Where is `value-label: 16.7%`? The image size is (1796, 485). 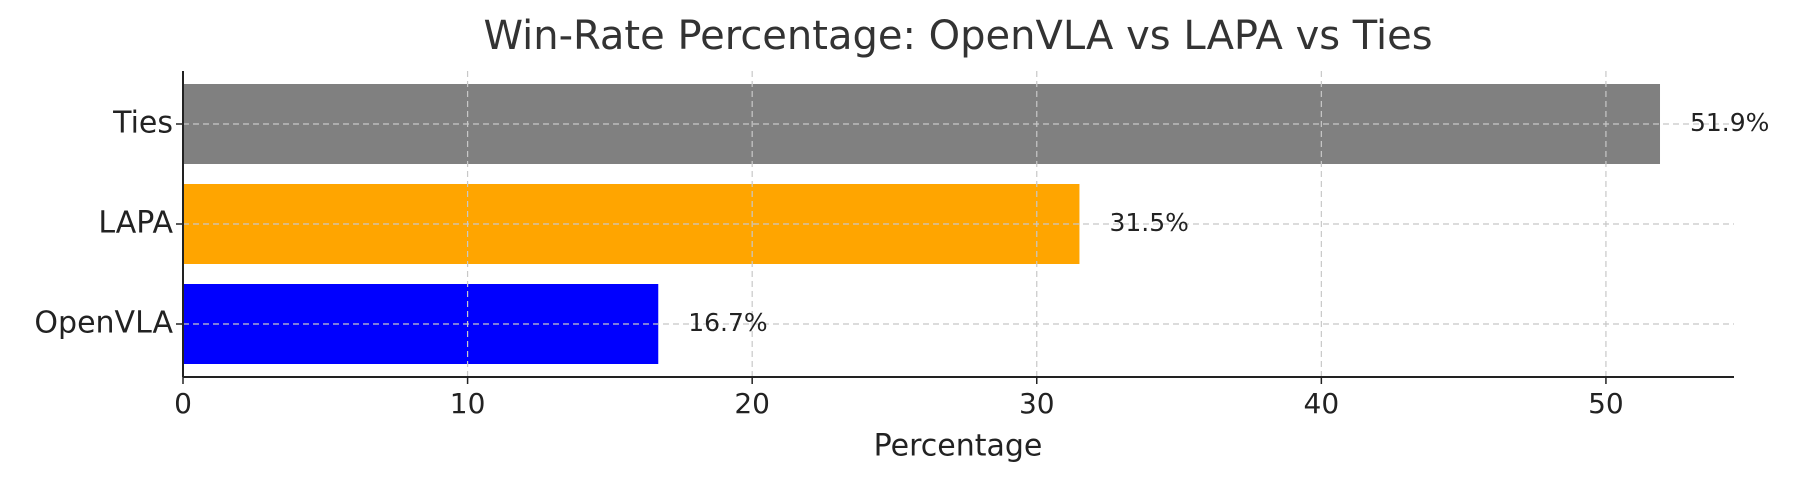 value-label: 16.7% is located at coordinates (727, 322).